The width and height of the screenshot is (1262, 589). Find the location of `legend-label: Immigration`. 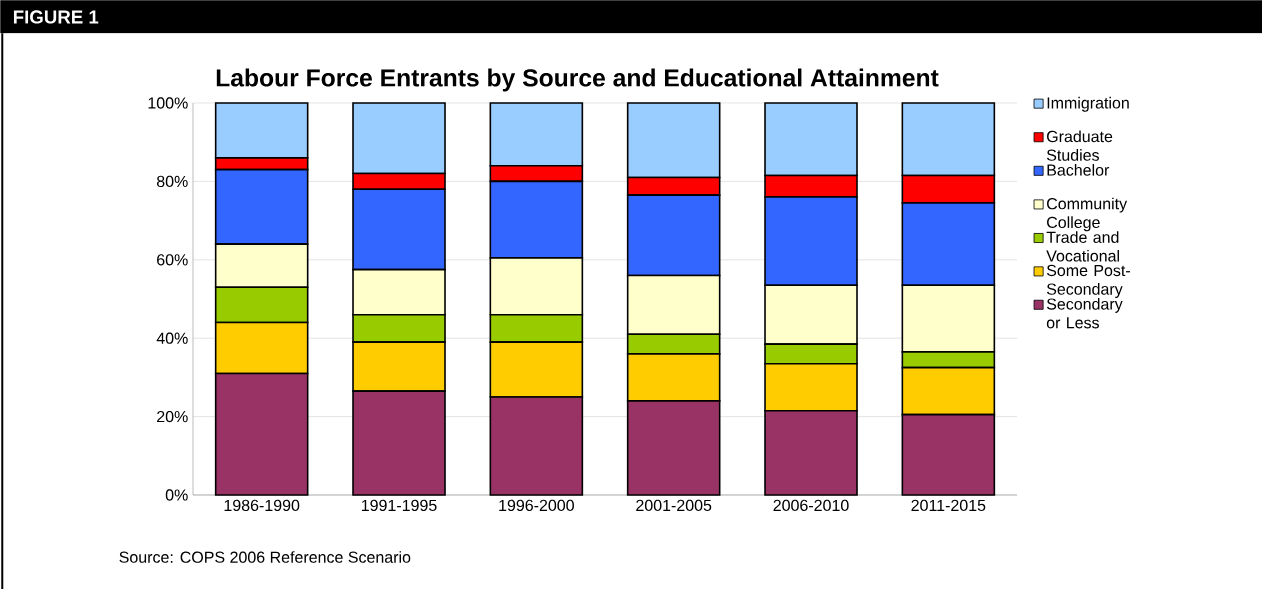

legend-label: Immigration is located at coordinates (1088, 104).